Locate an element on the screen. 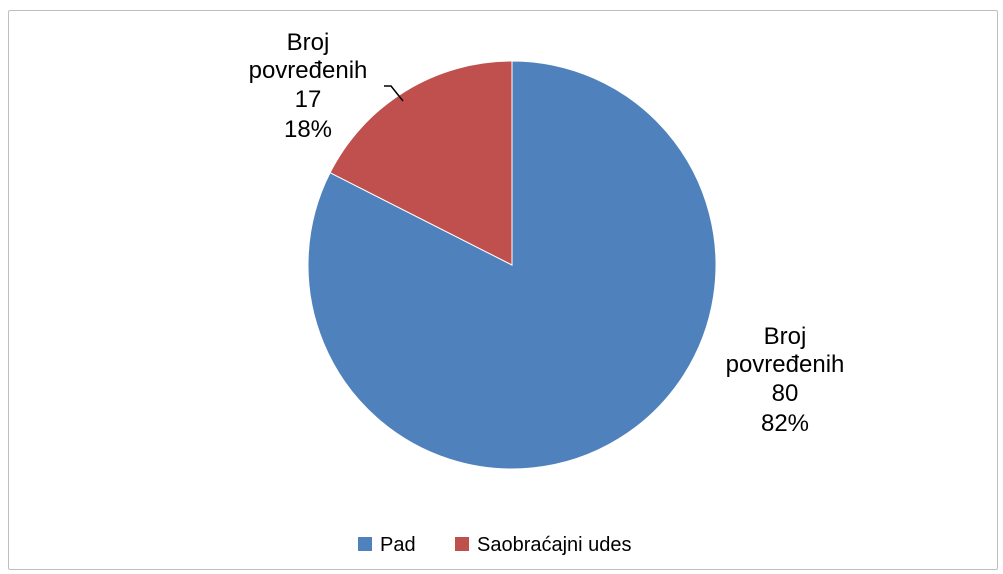 The height and width of the screenshot is (574, 1003). legend-swatch-saobracajni-udes is located at coordinates (462, 544).